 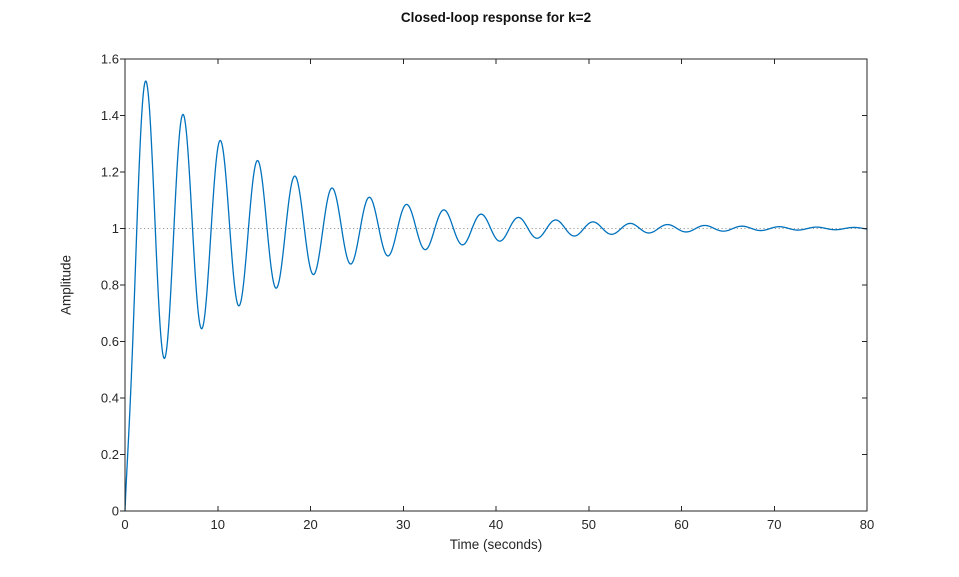 What do you see at coordinates (310, 524) in the screenshot?
I see `x-tick-label: 20` at bounding box center [310, 524].